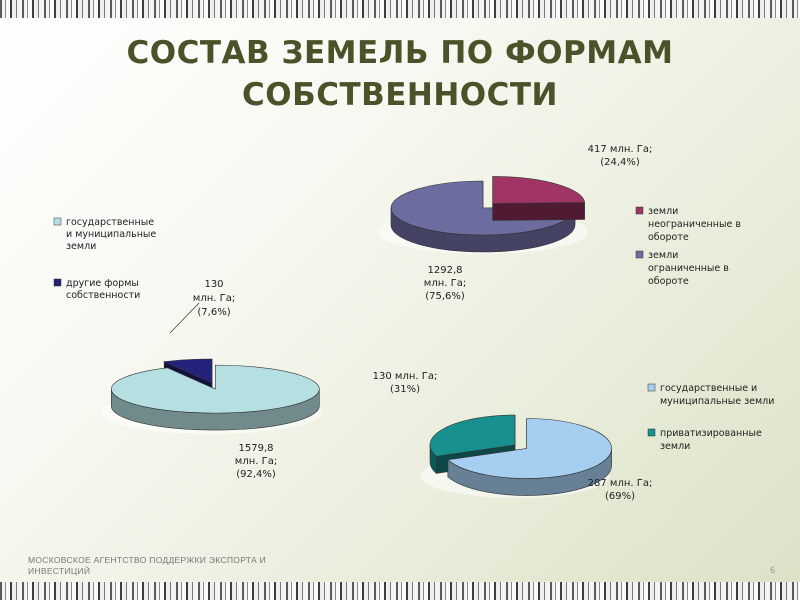 This screenshot has width=800, height=600. What do you see at coordinates (400, 74) in the screenshot?
I see `slide-title: СОСТАВ ЗЕМЕЛЬ ПО ФОРМАМ СОБСТВЕННОСТИ` at bounding box center [400, 74].